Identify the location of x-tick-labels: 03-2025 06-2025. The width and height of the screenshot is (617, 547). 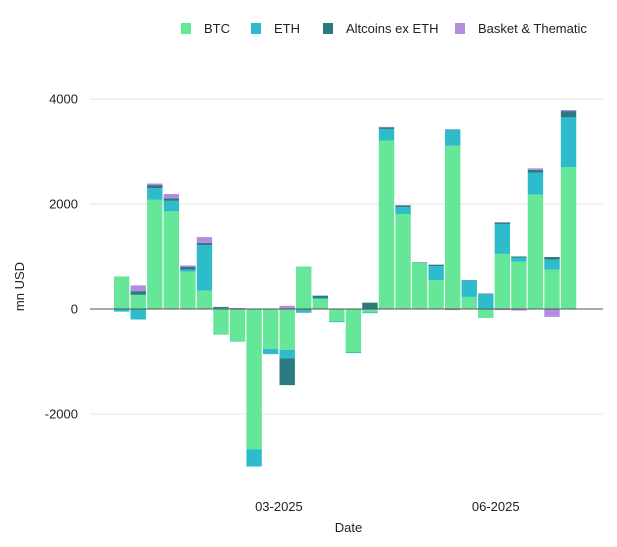
(387, 506).